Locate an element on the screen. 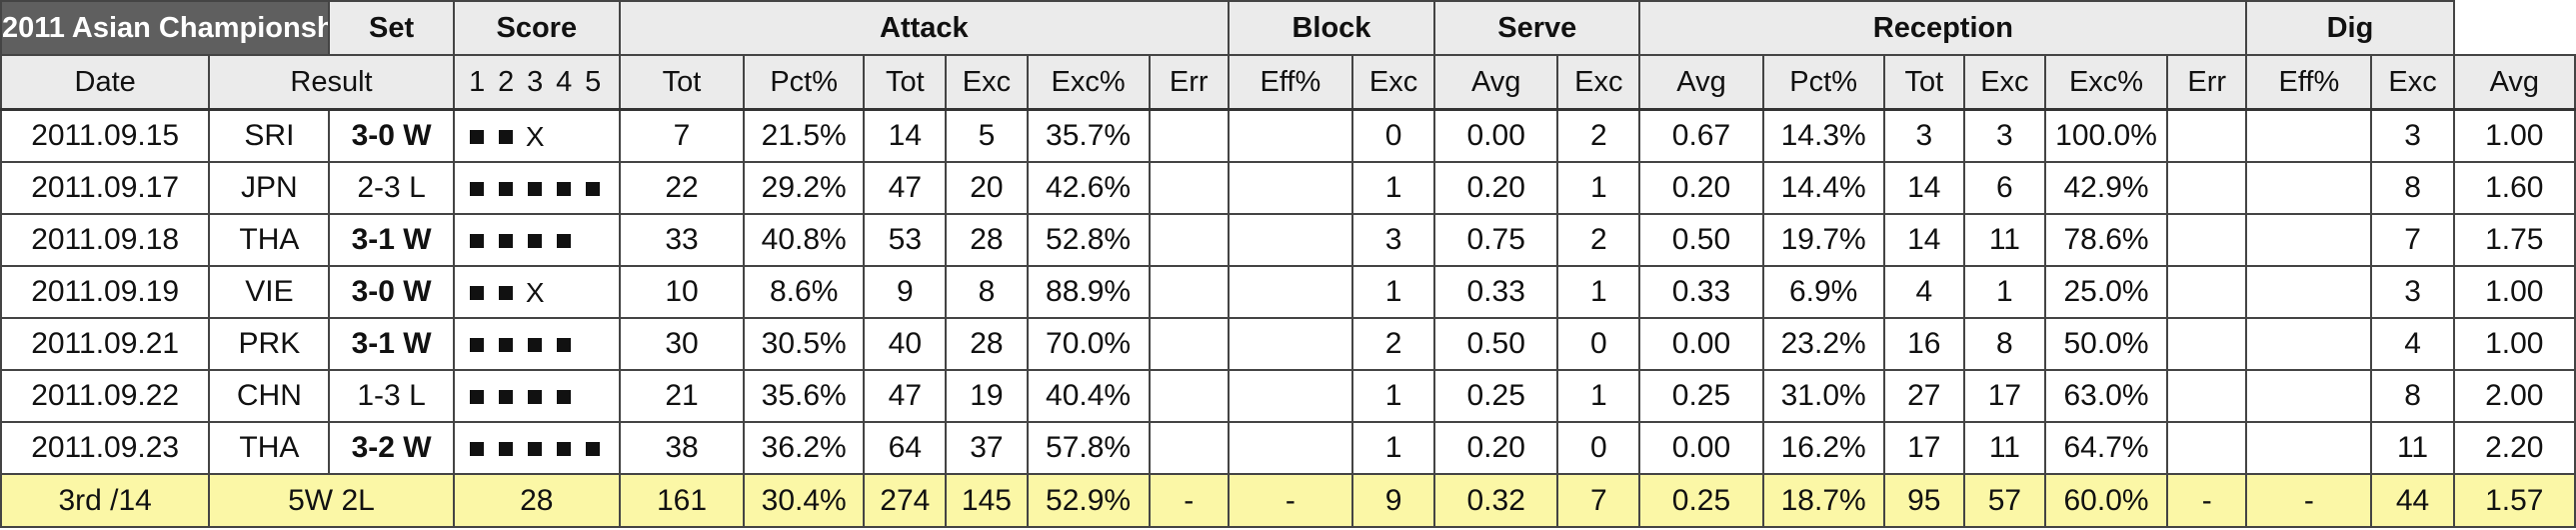  col-attack-tot: Tot is located at coordinates (906, 82).